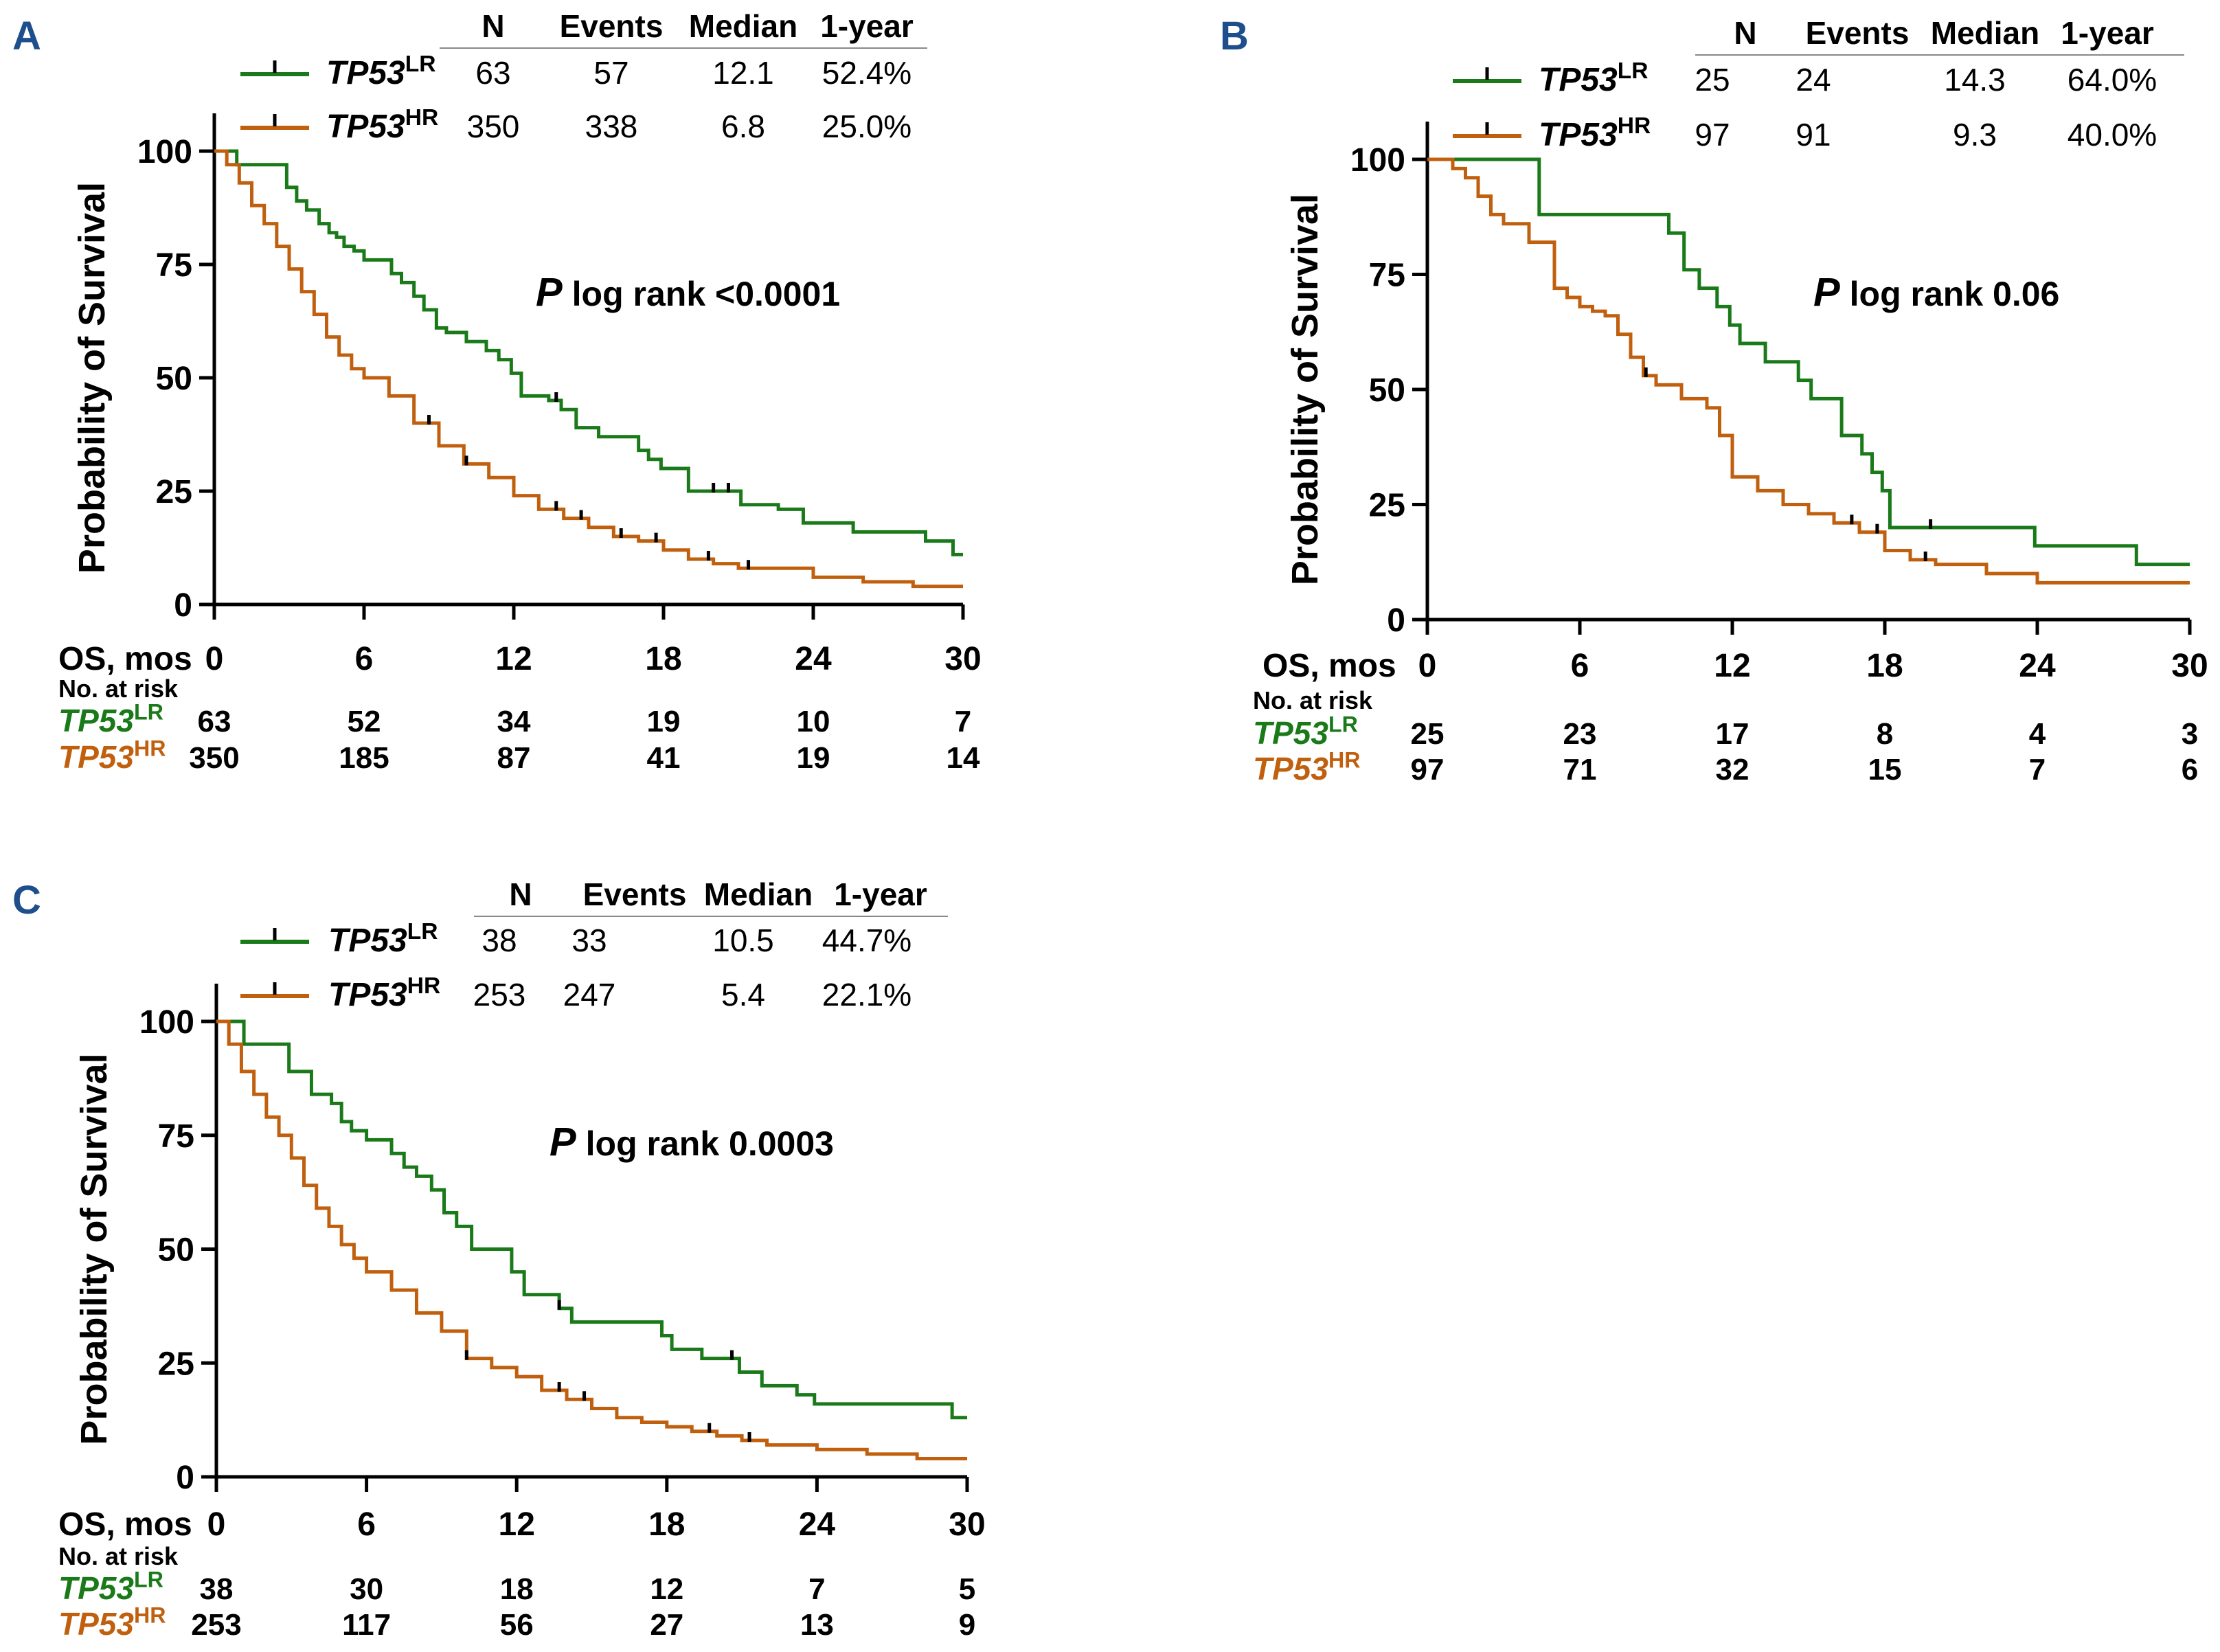 This screenshot has height=1652, width=2220. I want to click on at-risk-count: 350, so click(214, 758).